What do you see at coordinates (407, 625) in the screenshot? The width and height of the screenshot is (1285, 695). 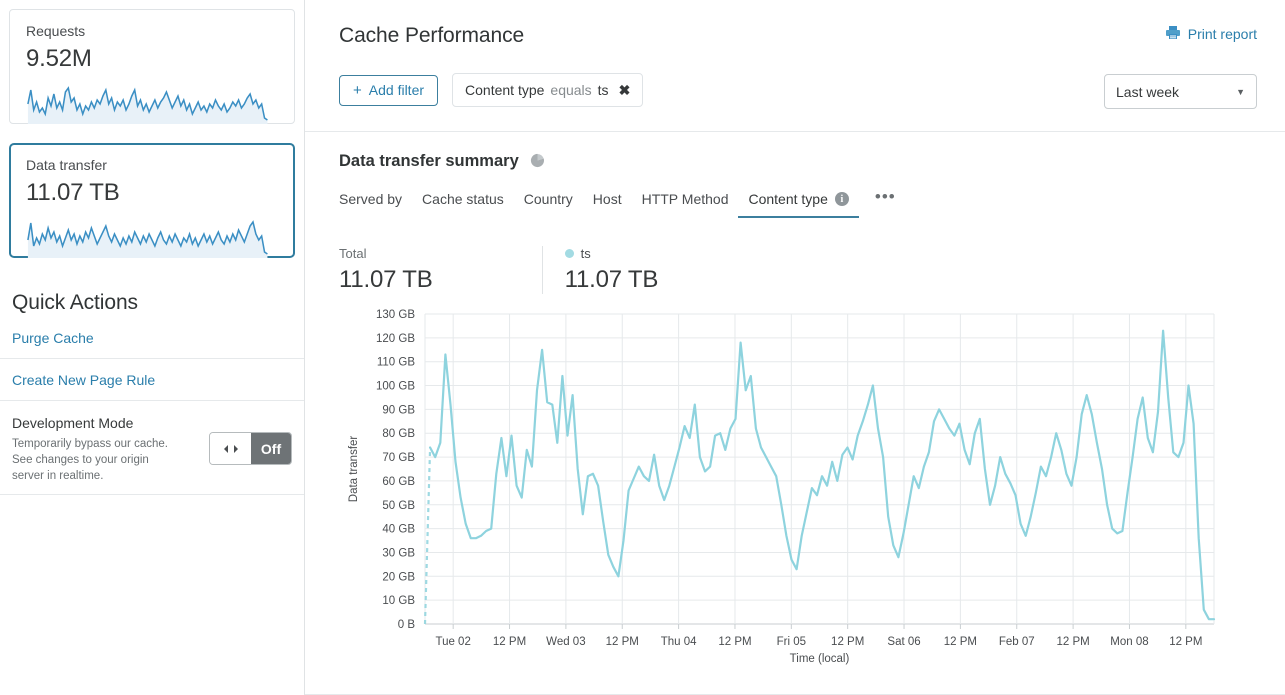 I see `y-tick-label: 0 B` at bounding box center [407, 625].